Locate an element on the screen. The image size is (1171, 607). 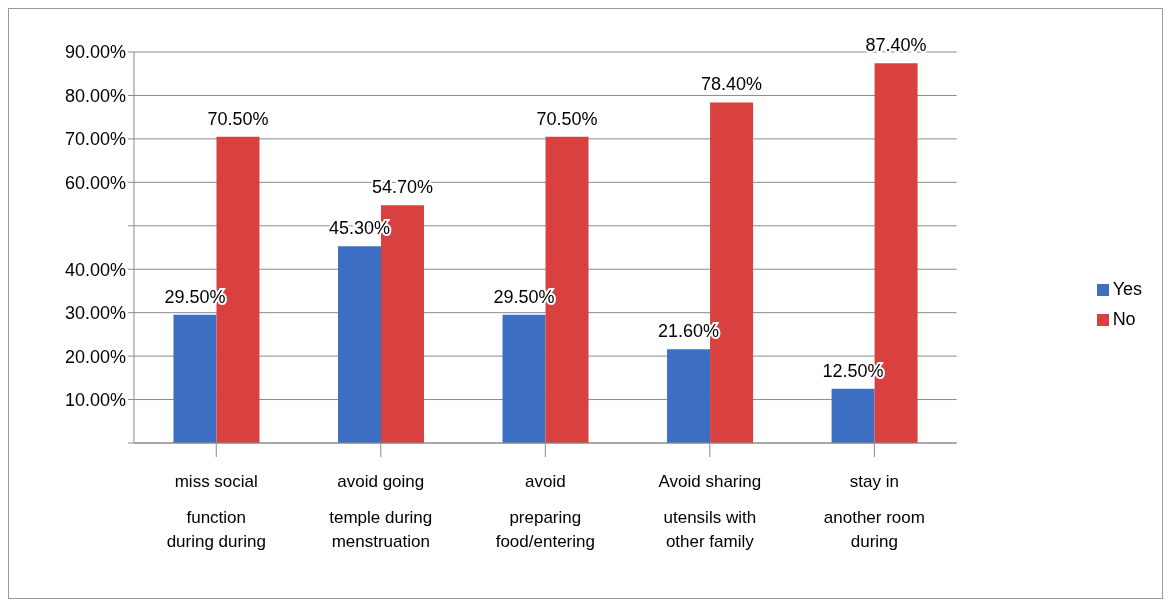
y-tick-label: 20.00% is located at coordinates (95, 356).